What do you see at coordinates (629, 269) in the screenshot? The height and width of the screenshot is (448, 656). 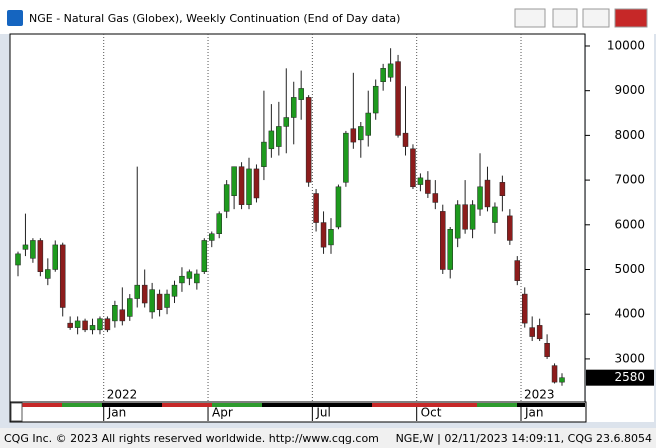 I see `y-tick-label: 5000` at bounding box center [629, 269].